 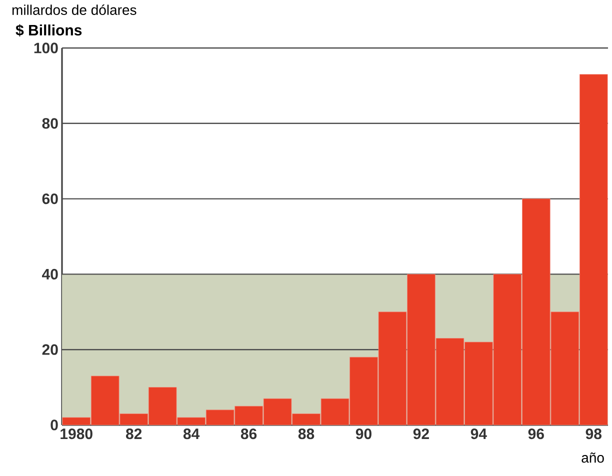 What do you see at coordinates (248, 434) in the screenshot?
I see `x-tick-label: 86` at bounding box center [248, 434].